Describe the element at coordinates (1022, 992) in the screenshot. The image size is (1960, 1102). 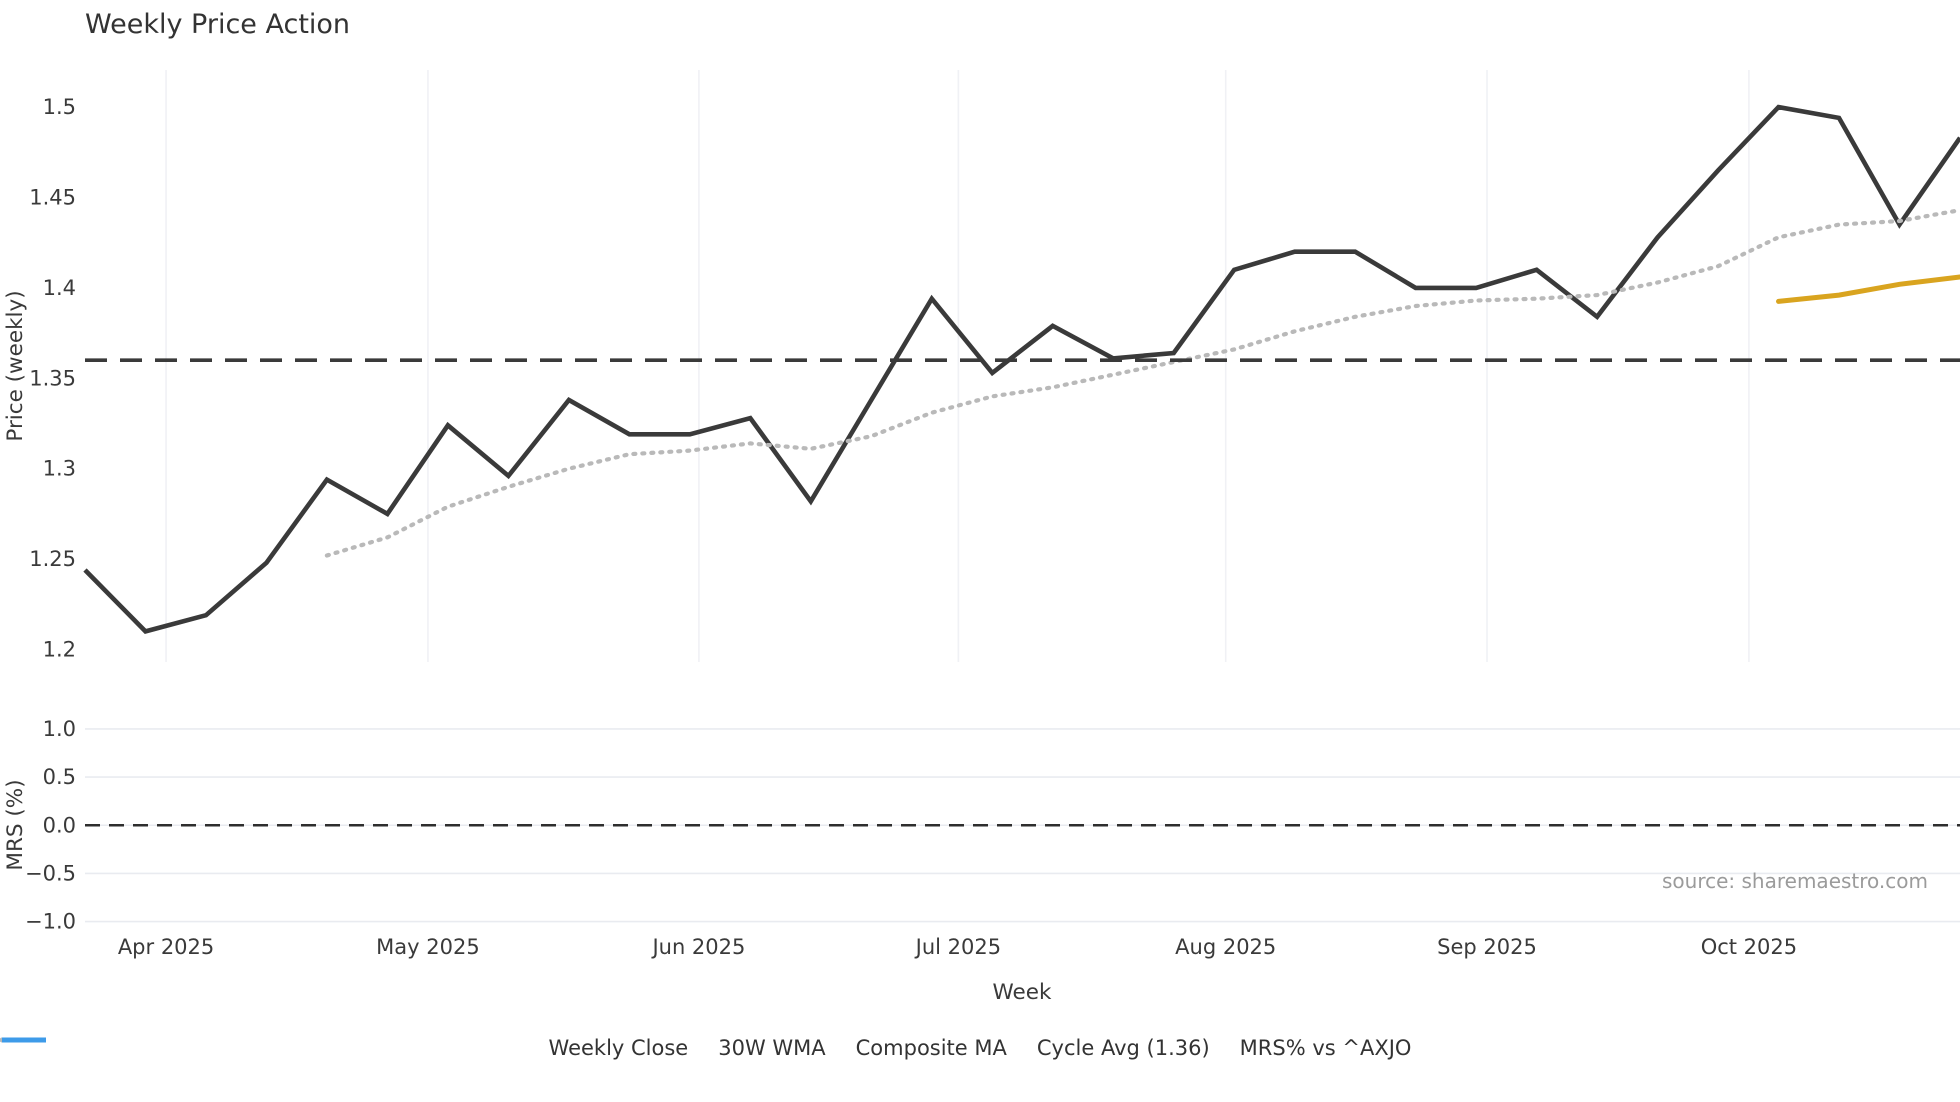
I see `x-axis-label: Week` at that location.